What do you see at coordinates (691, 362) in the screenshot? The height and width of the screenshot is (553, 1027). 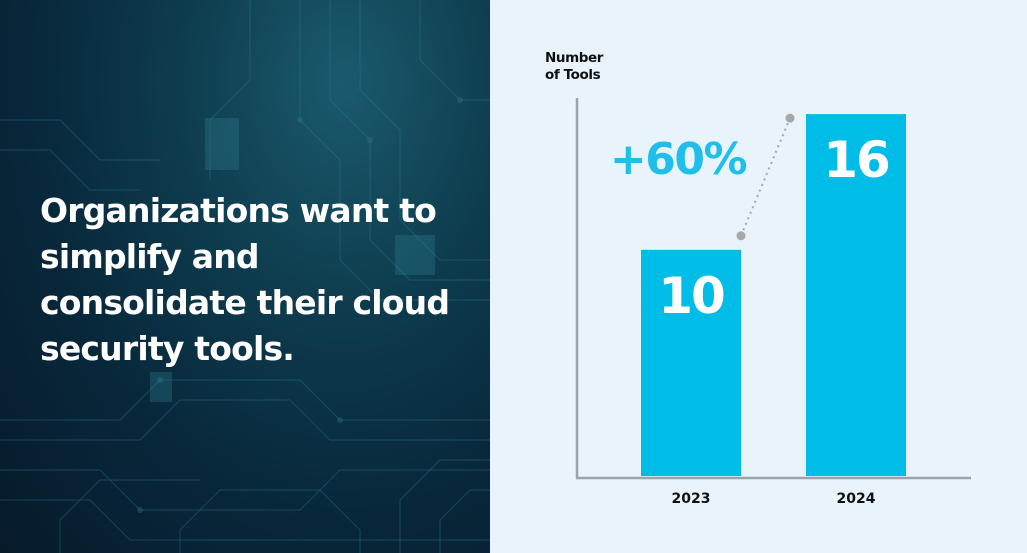 I see `bar-2023` at bounding box center [691, 362].